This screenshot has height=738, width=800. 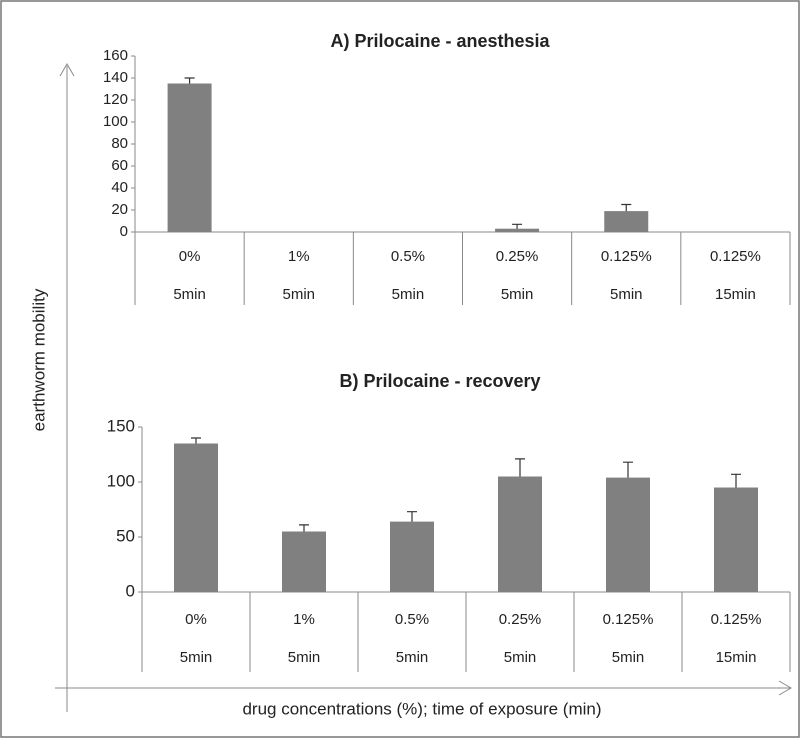 I want to click on y-tick-label: 160, so click(x=115, y=55).